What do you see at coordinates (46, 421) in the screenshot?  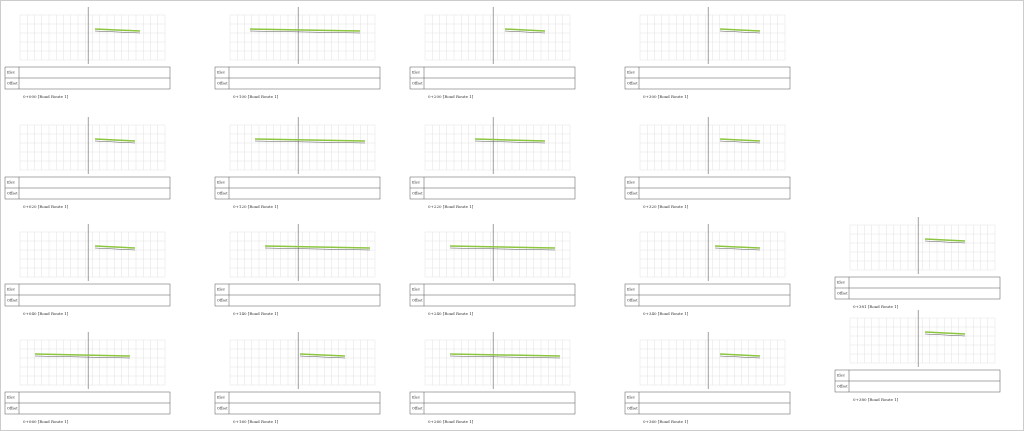 I see `section-caption: 0+060 [Road Route 1]` at bounding box center [46, 421].